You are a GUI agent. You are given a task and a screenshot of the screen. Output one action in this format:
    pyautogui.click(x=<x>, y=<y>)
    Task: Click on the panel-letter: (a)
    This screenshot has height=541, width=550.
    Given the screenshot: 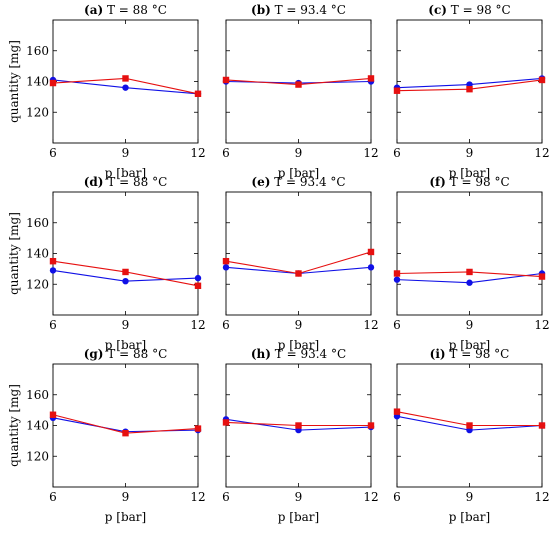 What is the action you would take?
    pyautogui.click(x=93, y=10)
    